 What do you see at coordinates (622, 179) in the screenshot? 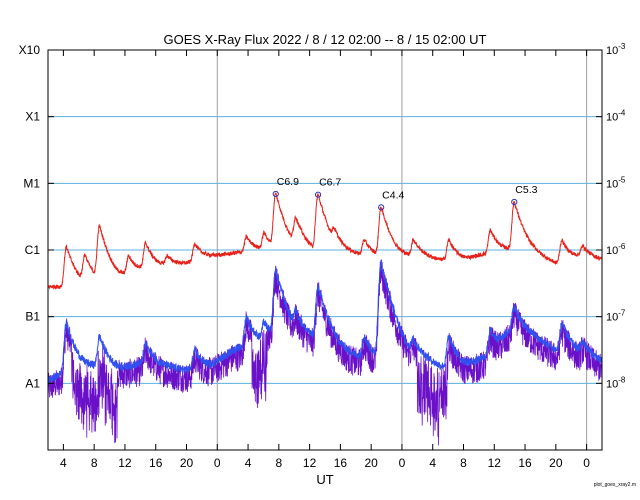
I see `flux-tick-exponent: -5` at bounding box center [622, 179].